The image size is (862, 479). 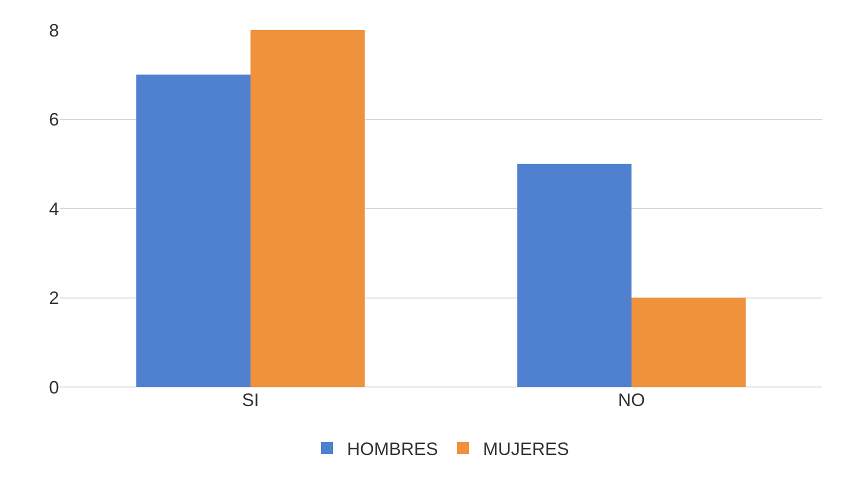 I want to click on y-tick-label: 6, so click(x=53, y=120).